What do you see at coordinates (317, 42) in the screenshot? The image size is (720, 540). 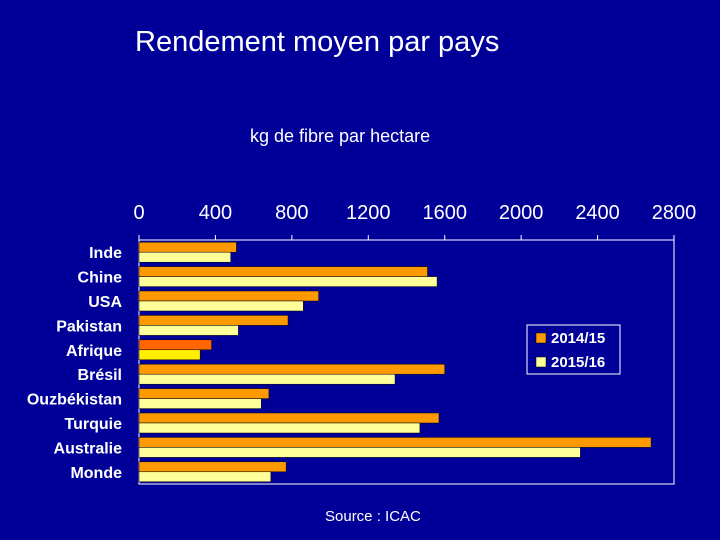 I see `page-title: Rendement moyen par pays` at bounding box center [317, 42].